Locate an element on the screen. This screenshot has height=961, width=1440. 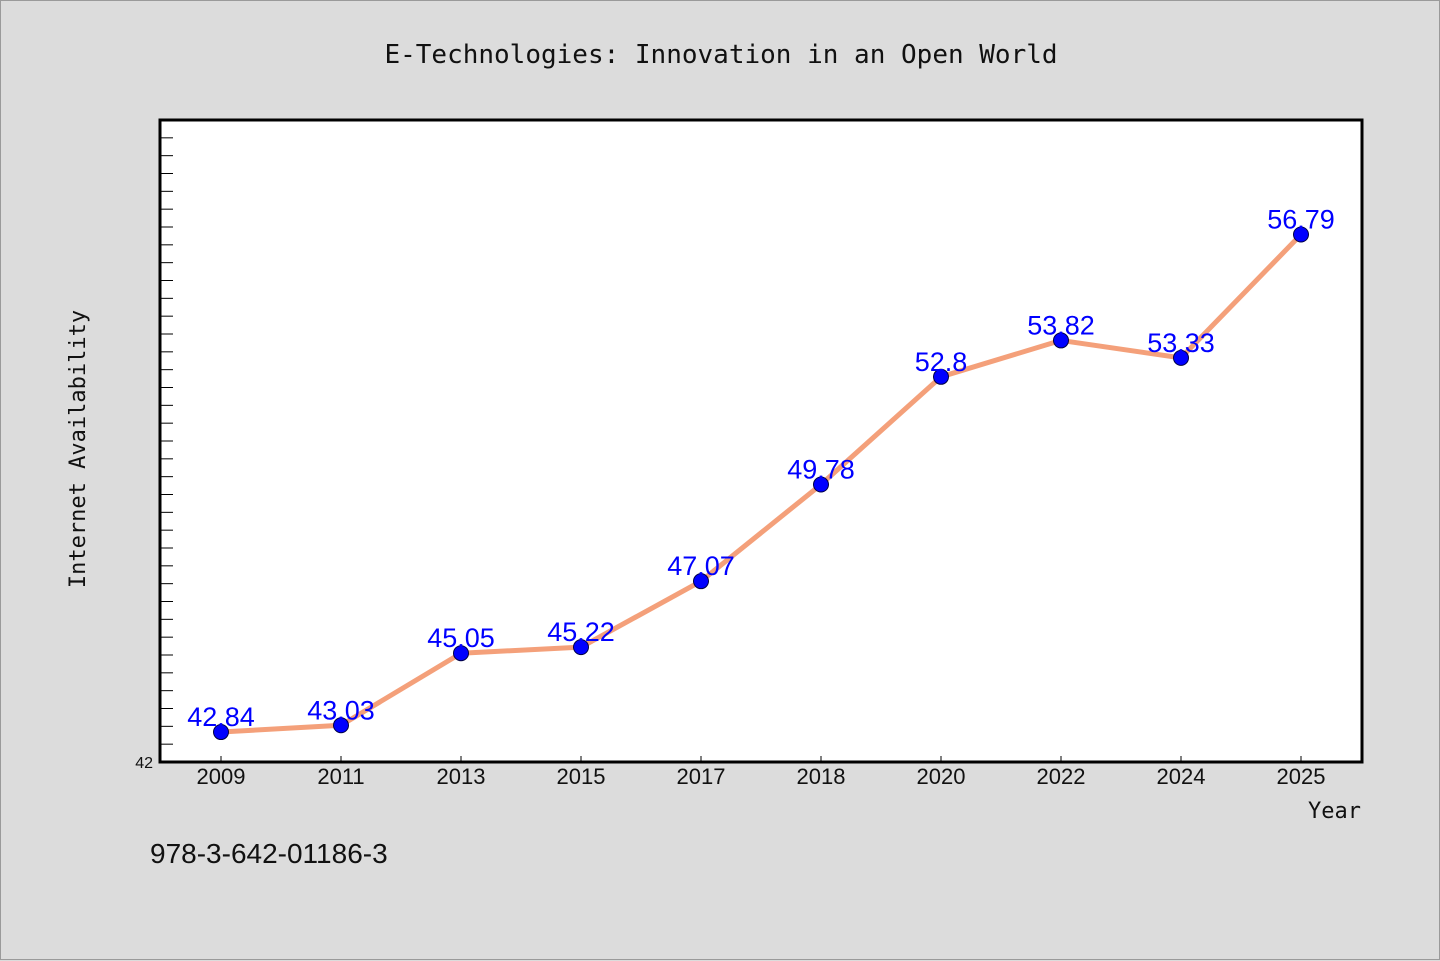
data-label-2015: 45.22 is located at coordinates (581, 632).